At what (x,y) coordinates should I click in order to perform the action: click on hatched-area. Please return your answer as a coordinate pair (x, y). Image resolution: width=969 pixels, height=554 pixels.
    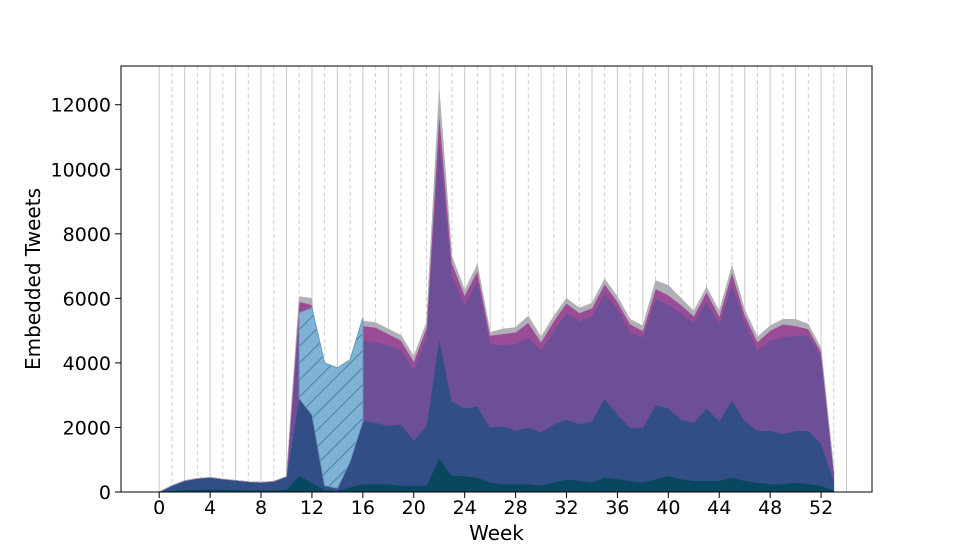
    Looking at the image, I should click on (331, 398).